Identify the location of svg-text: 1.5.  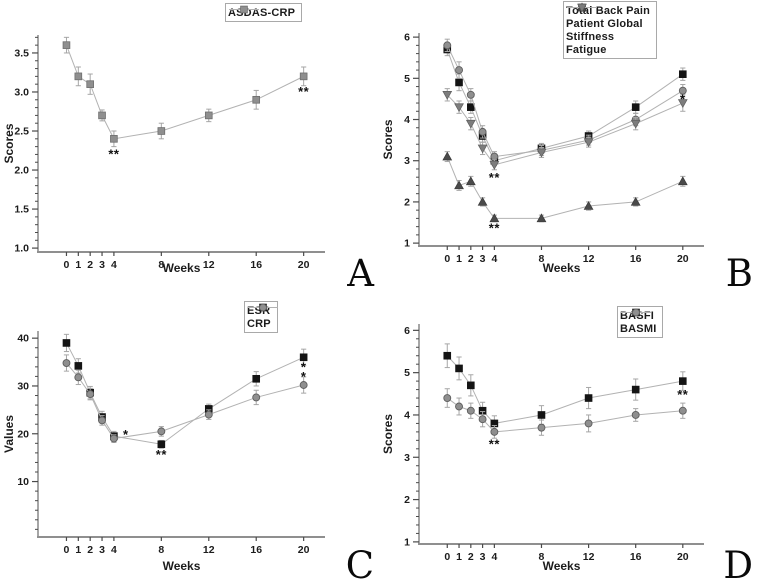
(21, 210).